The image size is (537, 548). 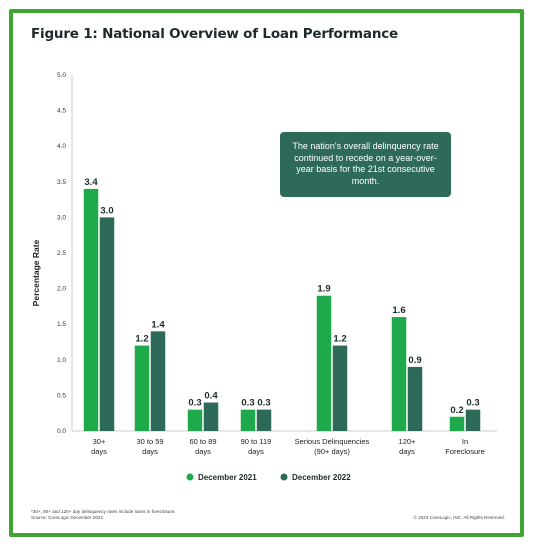 What do you see at coordinates (321, 477) in the screenshot?
I see `legend-label: December 2022` at bounding box center [321, 477].